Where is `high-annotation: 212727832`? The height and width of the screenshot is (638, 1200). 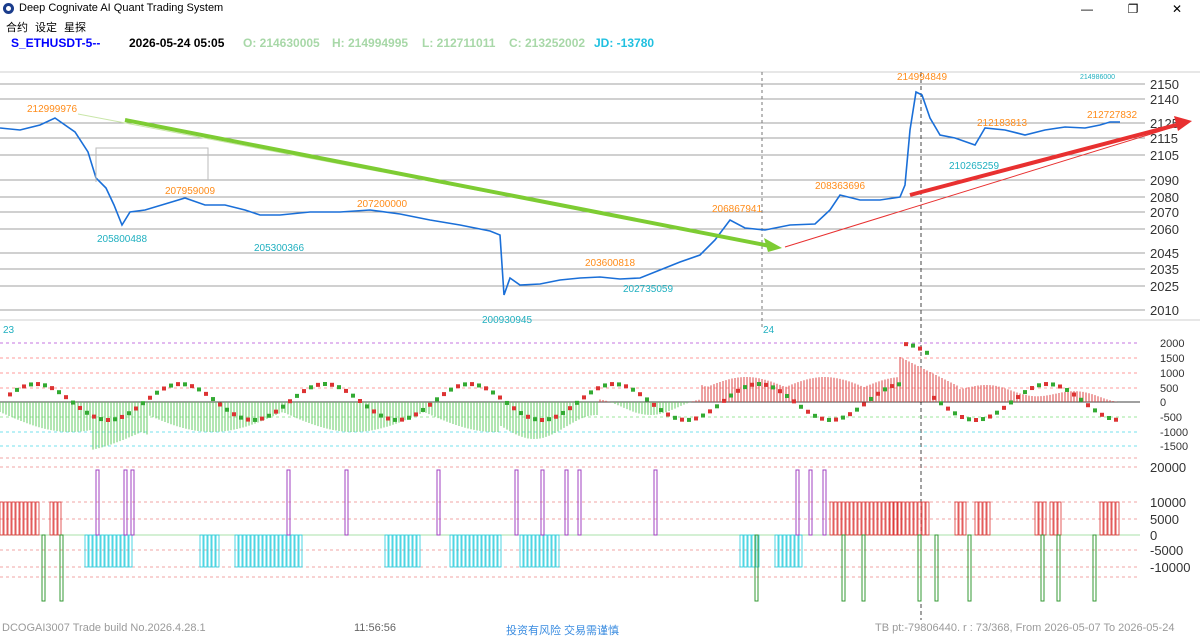 high-annotation: 212727832 is located at coordinates (1112, 115).